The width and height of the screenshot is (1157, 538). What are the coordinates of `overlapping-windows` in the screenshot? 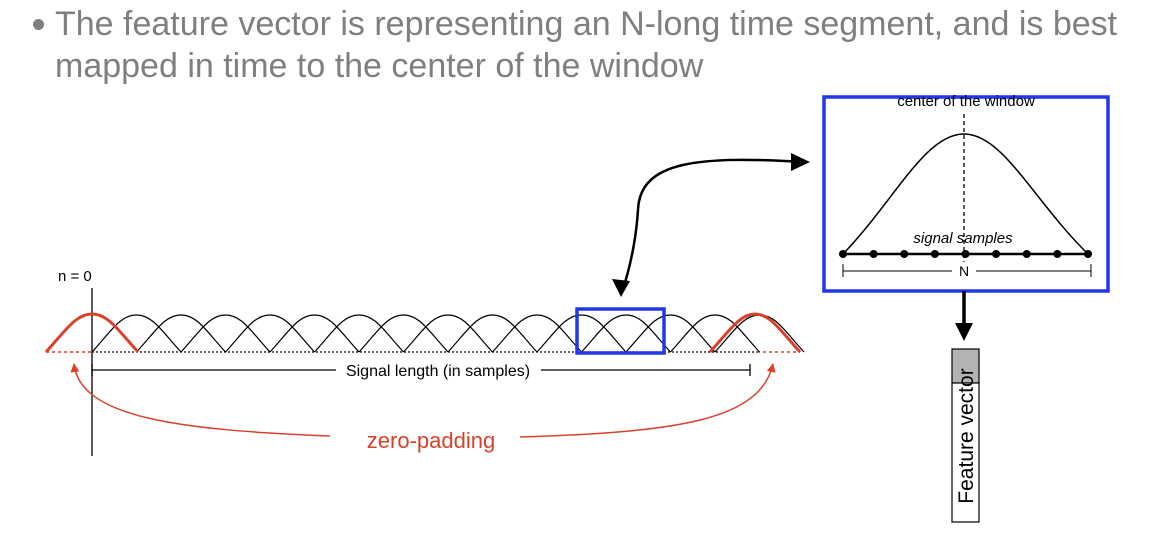 It's located at (448, 333).